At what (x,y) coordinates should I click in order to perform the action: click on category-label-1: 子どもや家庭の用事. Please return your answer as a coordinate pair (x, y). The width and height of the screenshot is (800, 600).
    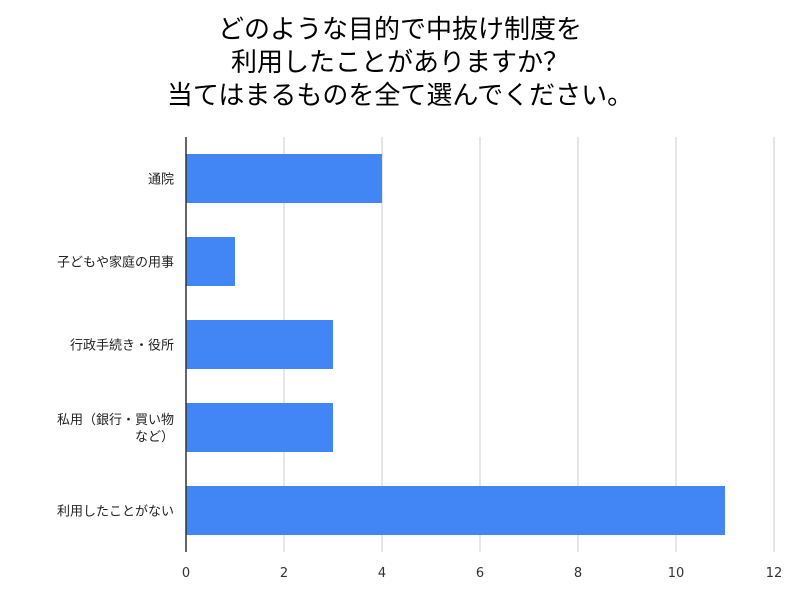
    Looking at the image, I should click on (115, 263).